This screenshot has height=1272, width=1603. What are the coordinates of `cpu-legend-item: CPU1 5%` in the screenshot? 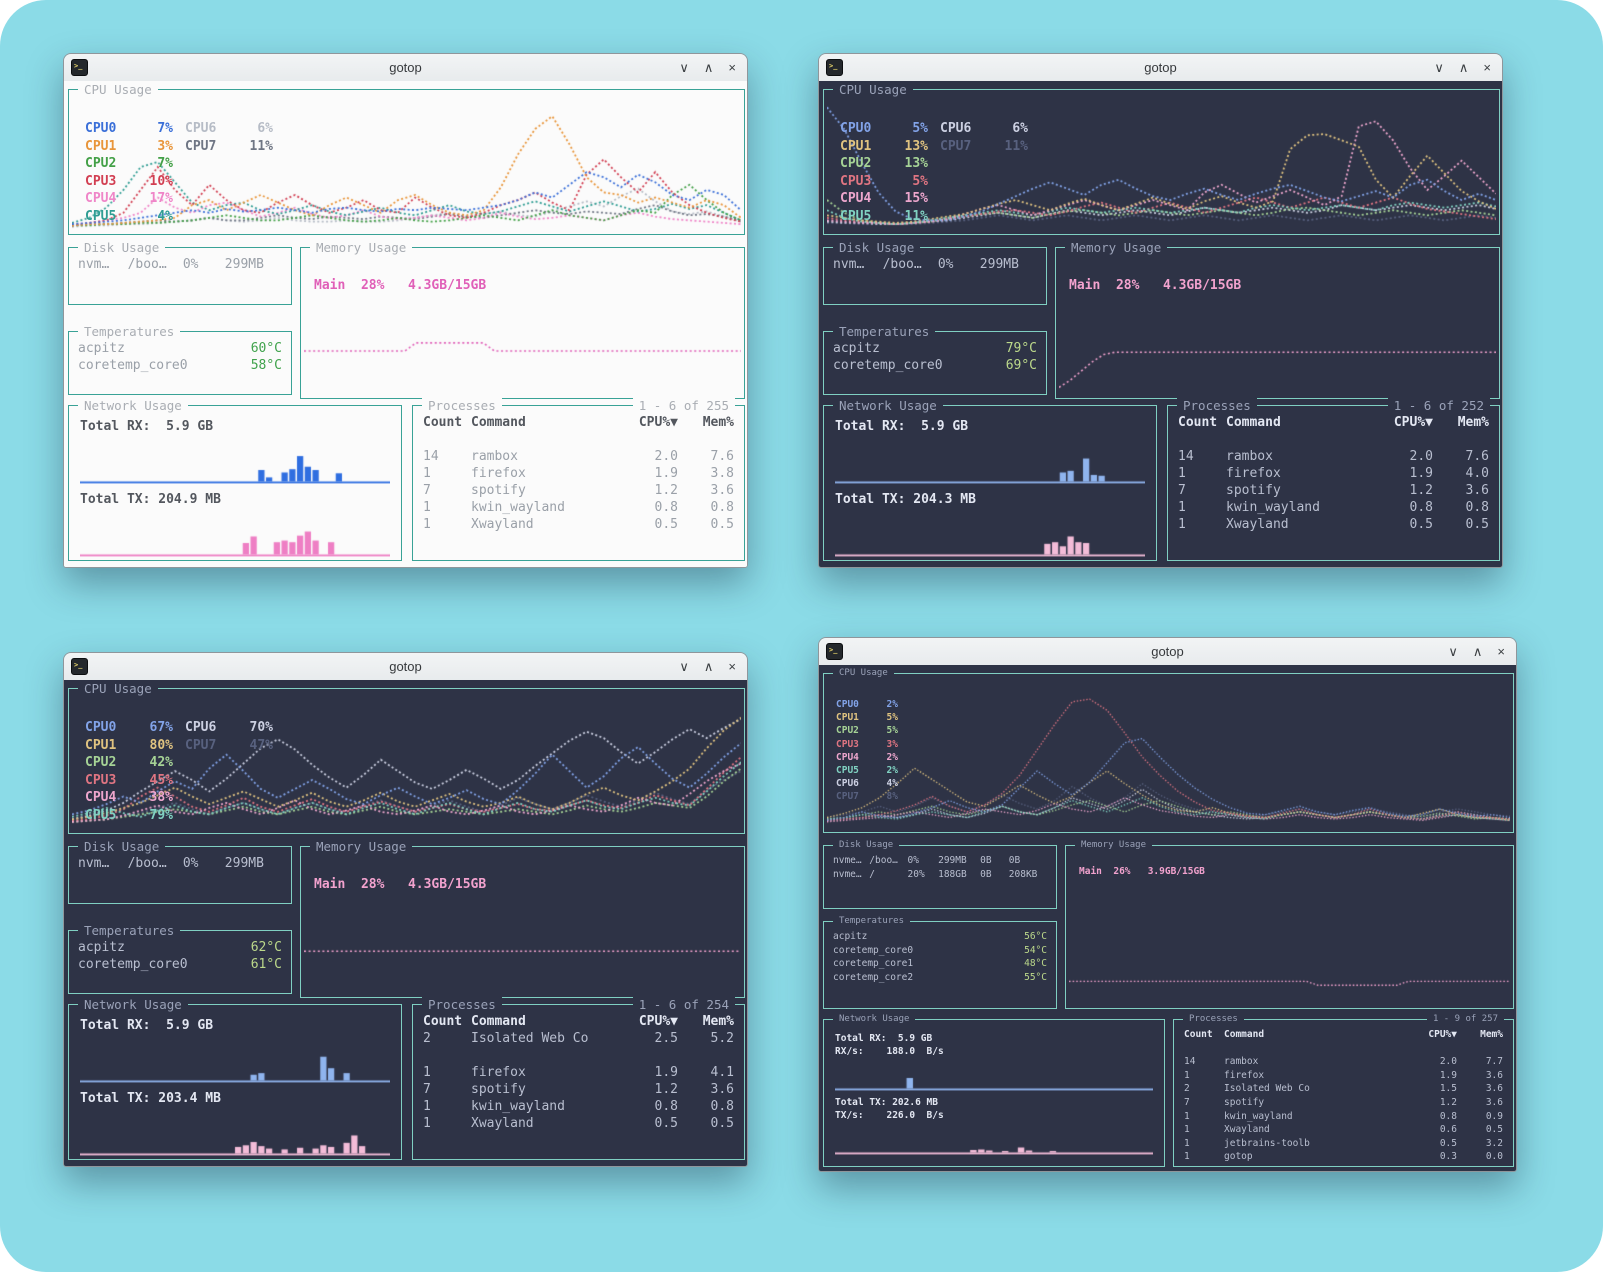 It's located at (867, 718).